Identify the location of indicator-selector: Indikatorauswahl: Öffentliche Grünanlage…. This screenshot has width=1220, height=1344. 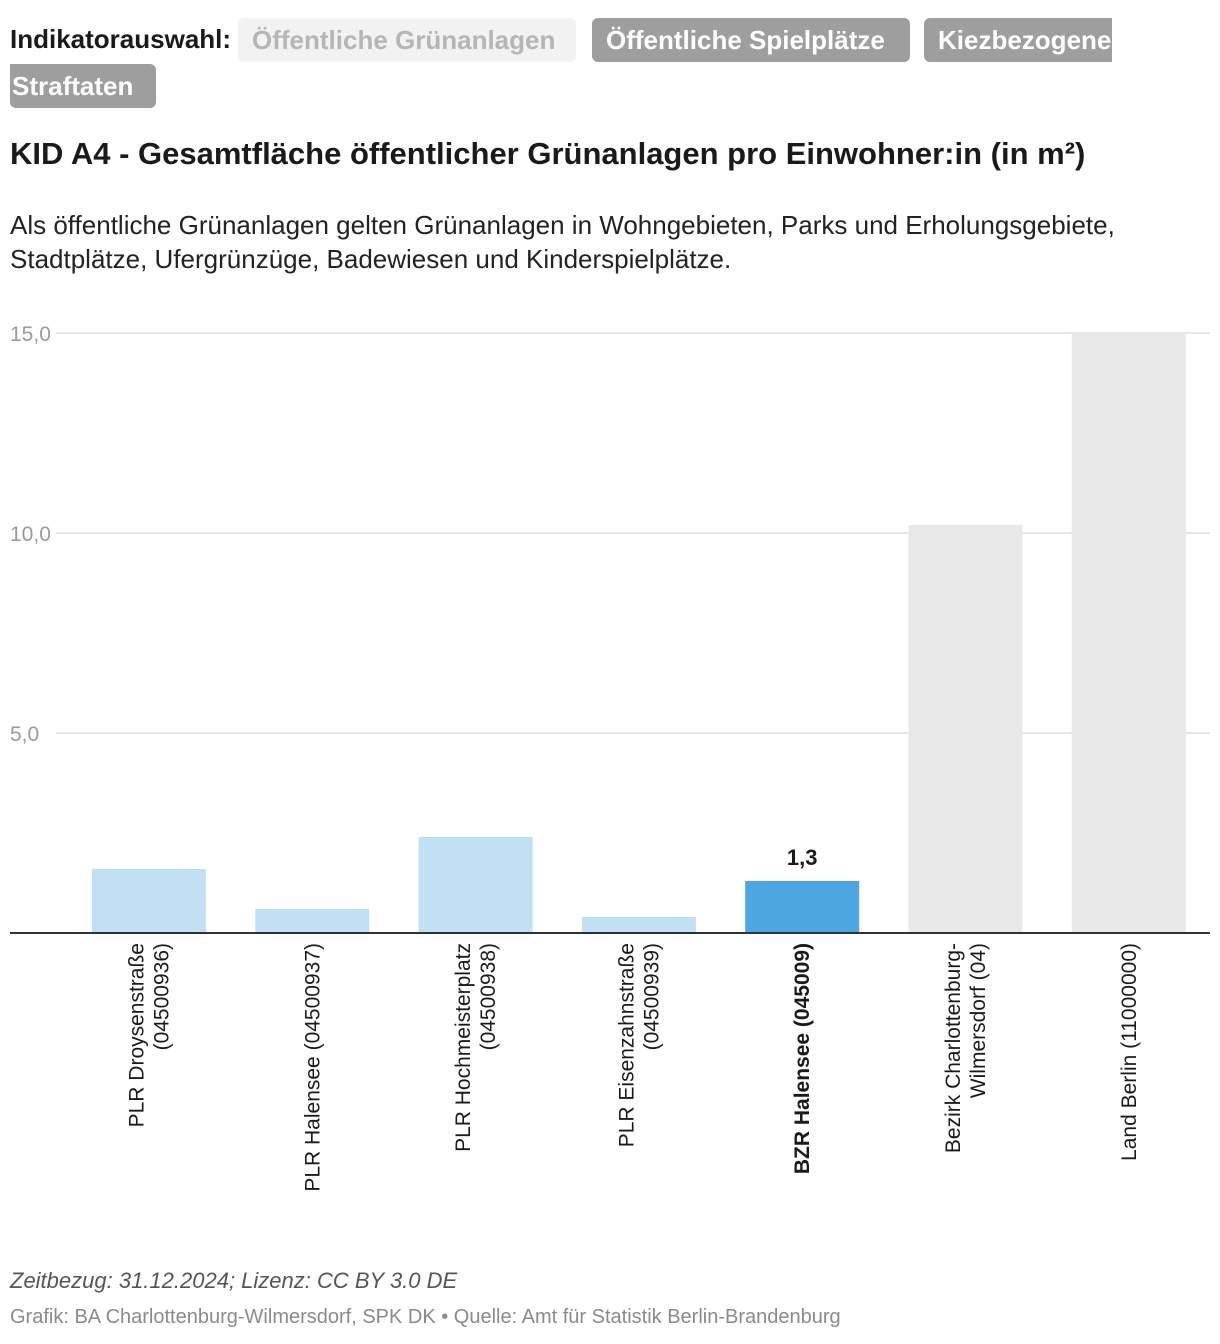
(561, 60).